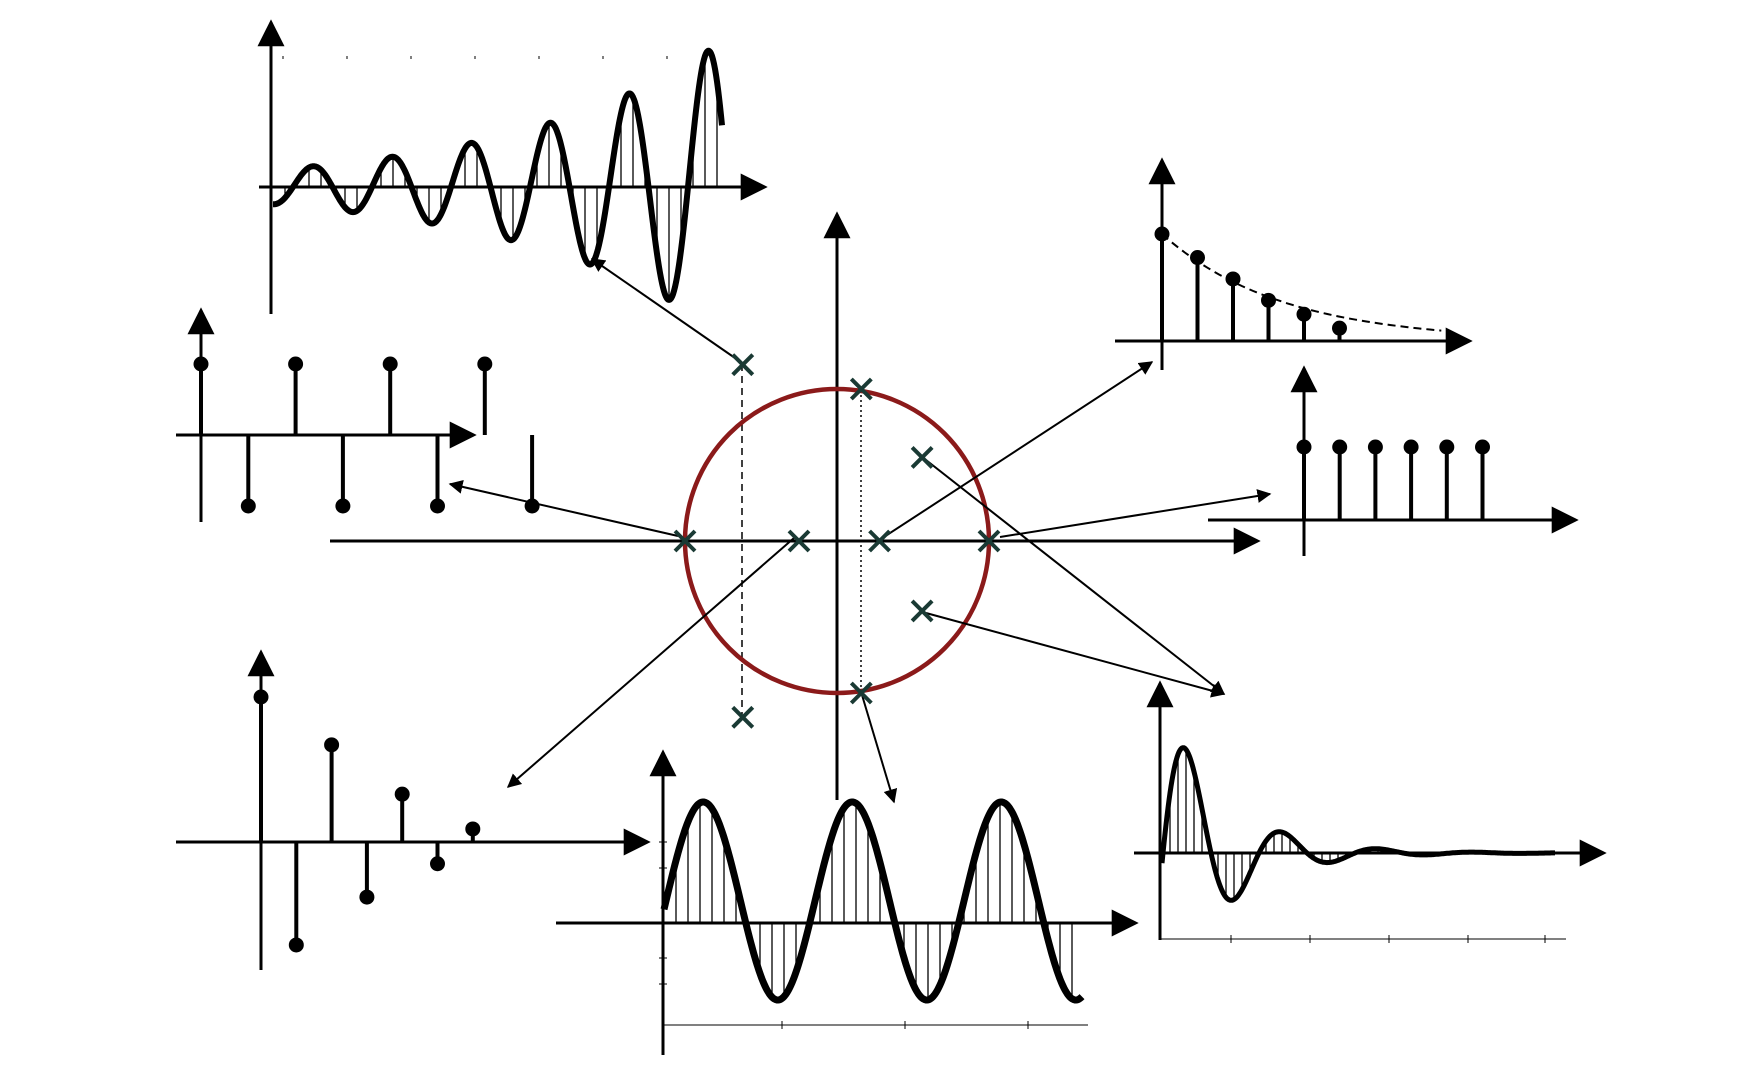  I want to click on sustained-frame, so click(873, 935).